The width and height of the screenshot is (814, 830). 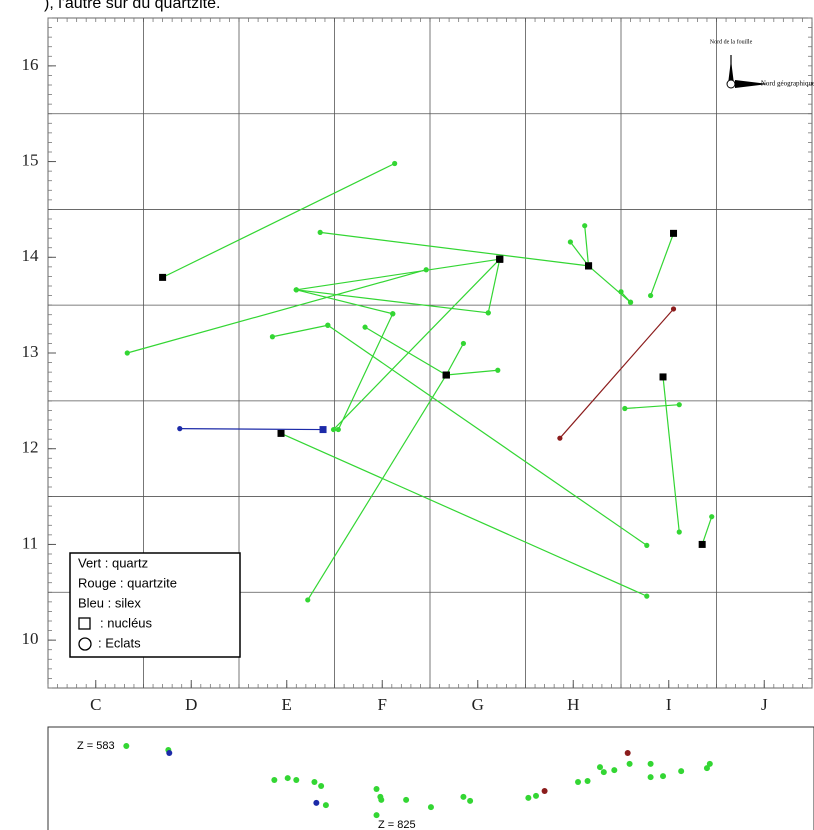 What do you see at coordinates (85, 644) in the screenshot?
I see `legend-circle` at bounding box center [85, 644].